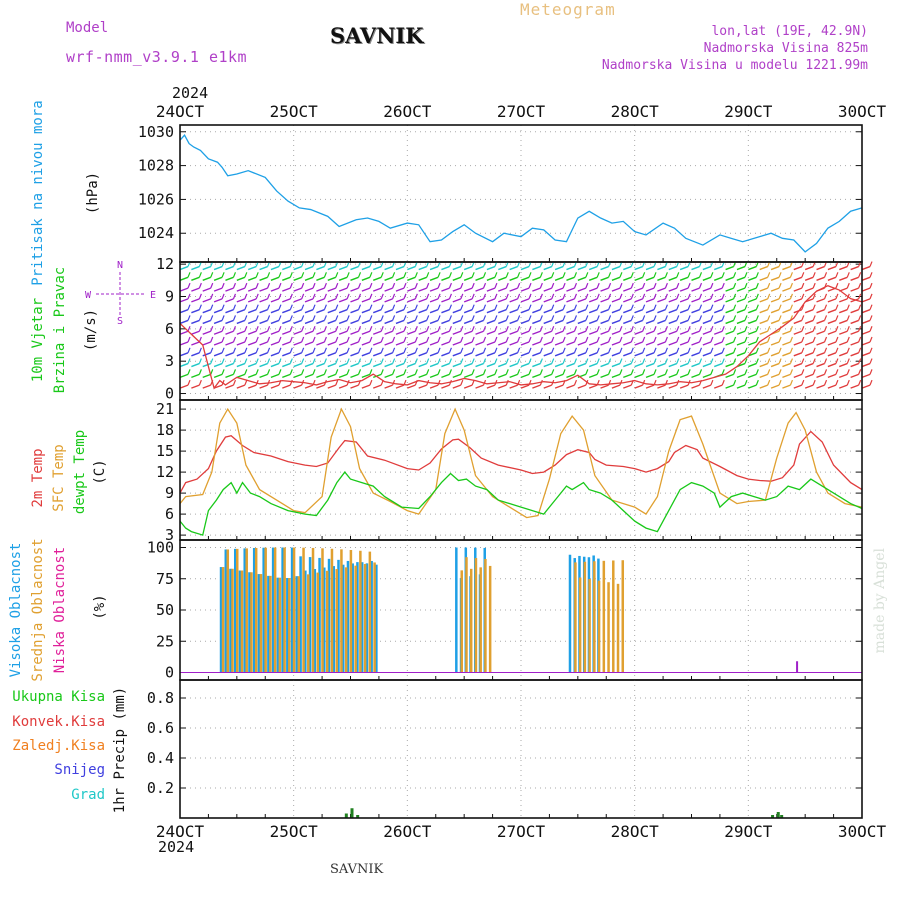 This screenshot has width=900, height=900. What do you see at coordinates (190, 93) in the screenshot?
I see `year-top: 2024` at bounding box center [190, 93].